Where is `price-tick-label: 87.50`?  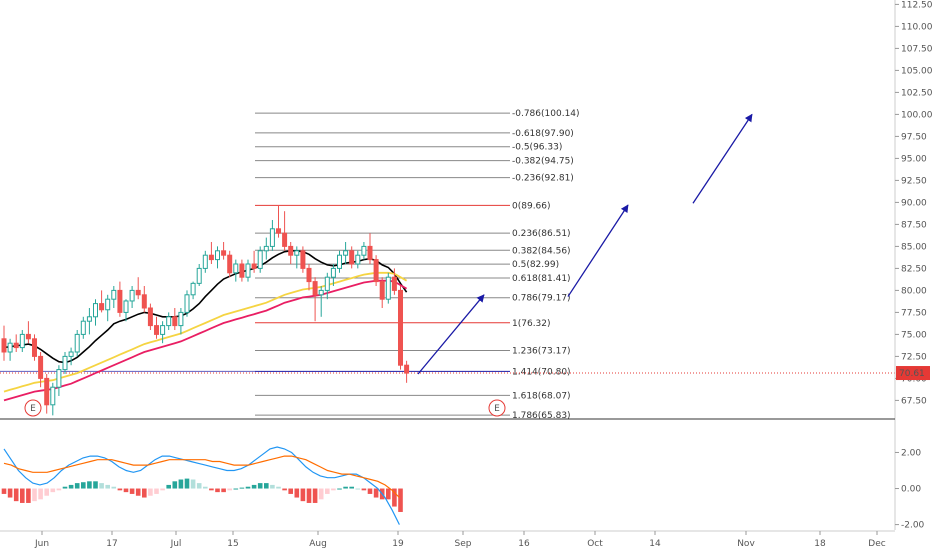
price-tick-label: 87.50 is located at coordinates (914, 225).